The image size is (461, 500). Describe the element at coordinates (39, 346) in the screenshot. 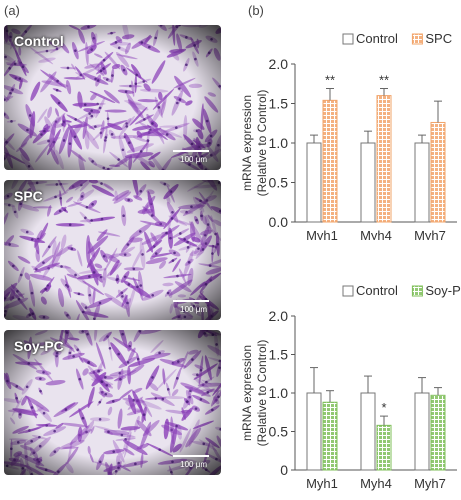

I see `micrograph-label: Soy-PC` at that location.